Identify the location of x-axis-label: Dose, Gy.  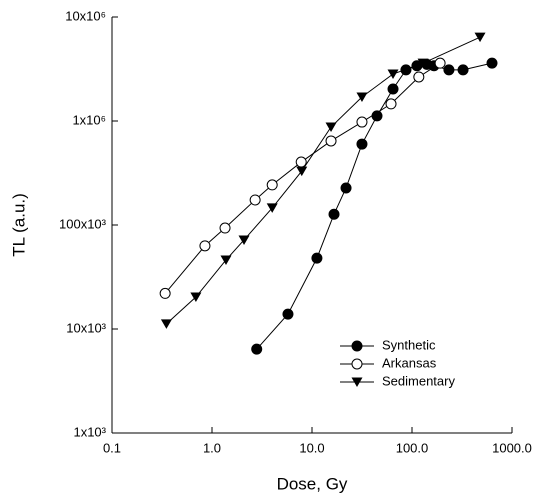
(312, 483).